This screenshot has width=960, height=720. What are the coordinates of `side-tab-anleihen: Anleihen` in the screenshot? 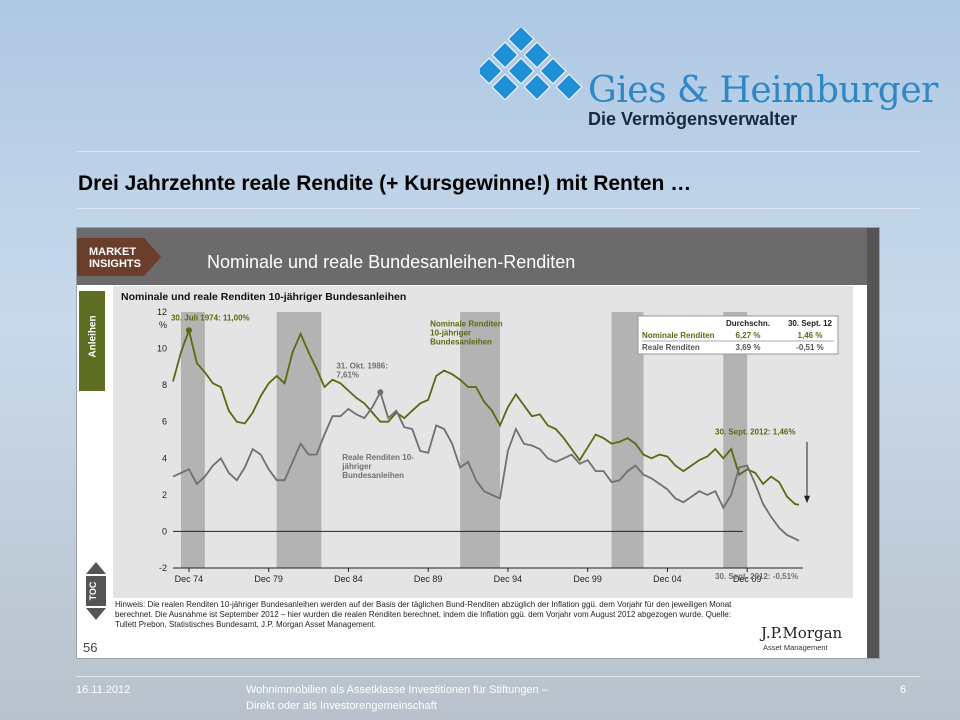 It's located at (92, 341).